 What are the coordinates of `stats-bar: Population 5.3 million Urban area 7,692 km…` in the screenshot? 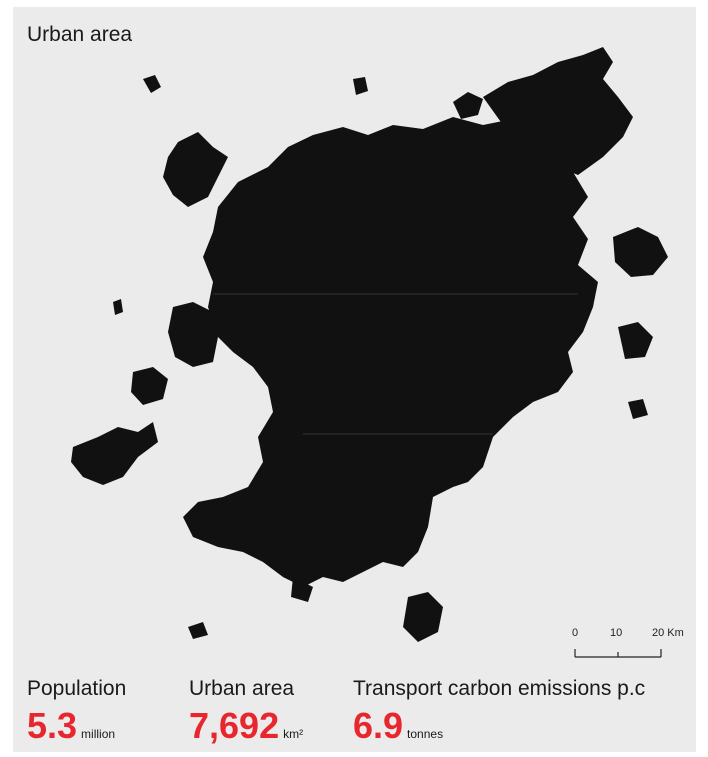 It's located at (354, 714).